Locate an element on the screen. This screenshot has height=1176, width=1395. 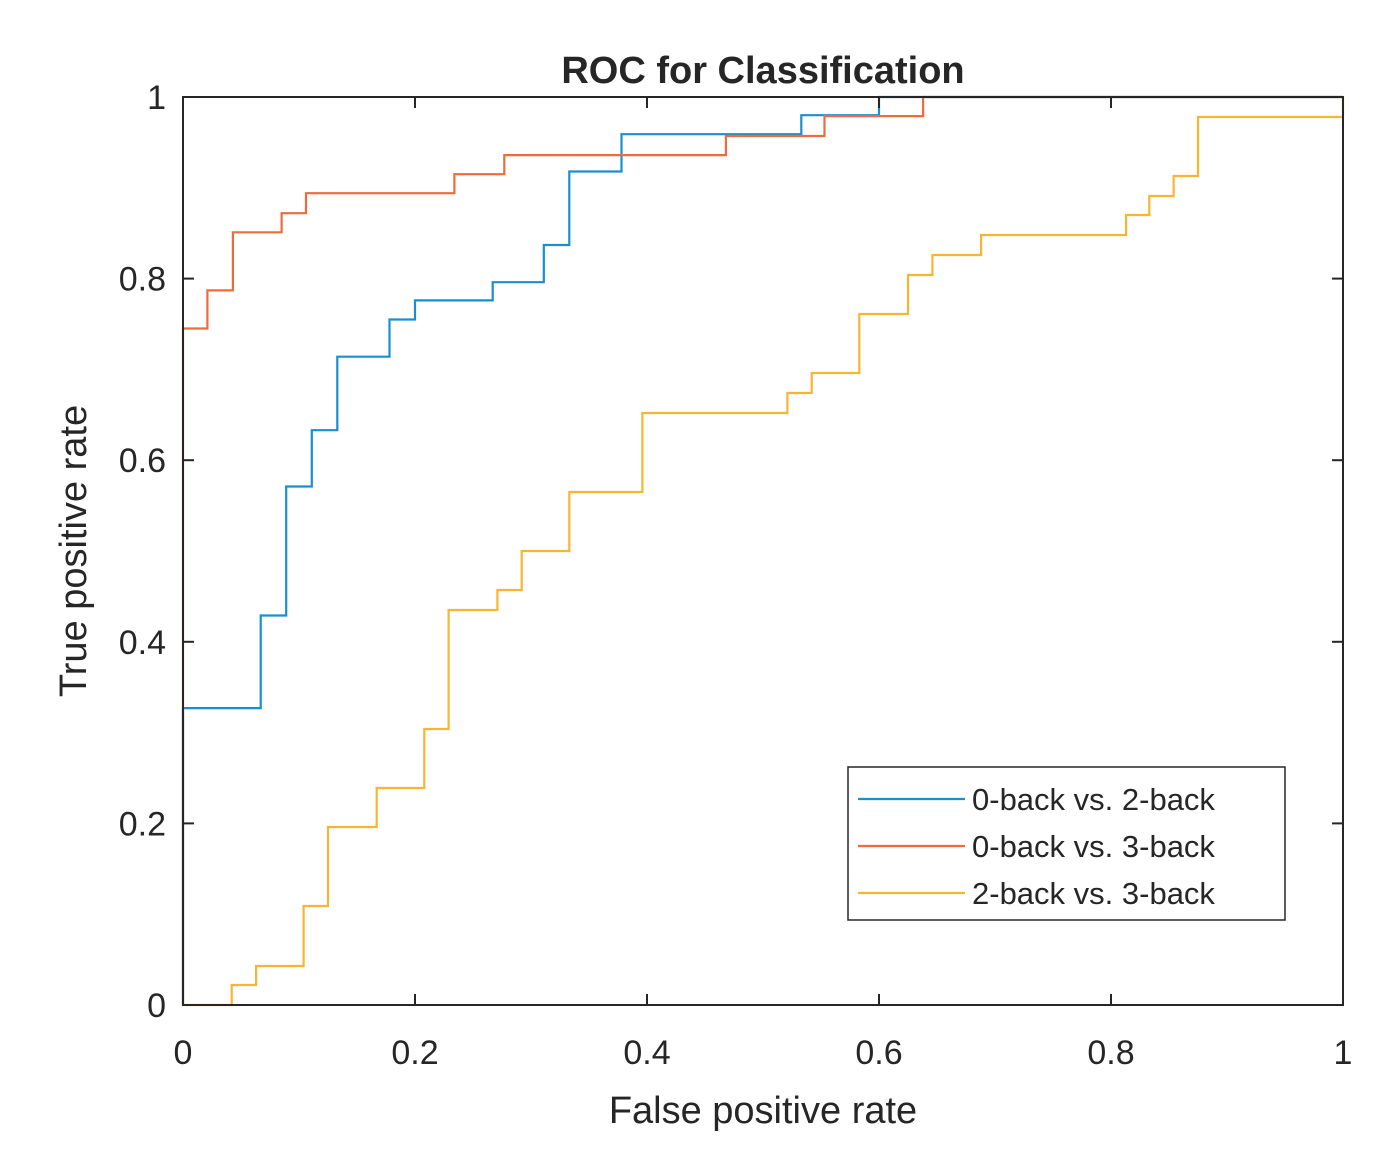
legend-label: 0-back vs. 3-back is located at coordinates (1093, 846).